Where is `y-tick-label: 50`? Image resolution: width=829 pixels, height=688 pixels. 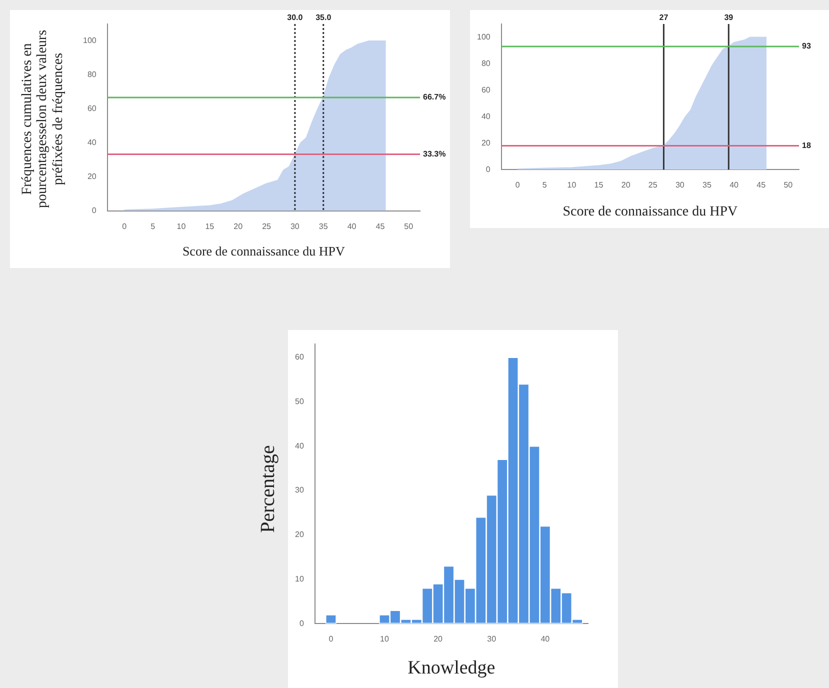 y-tick-label: 50 is located at coordinates (299, 401).